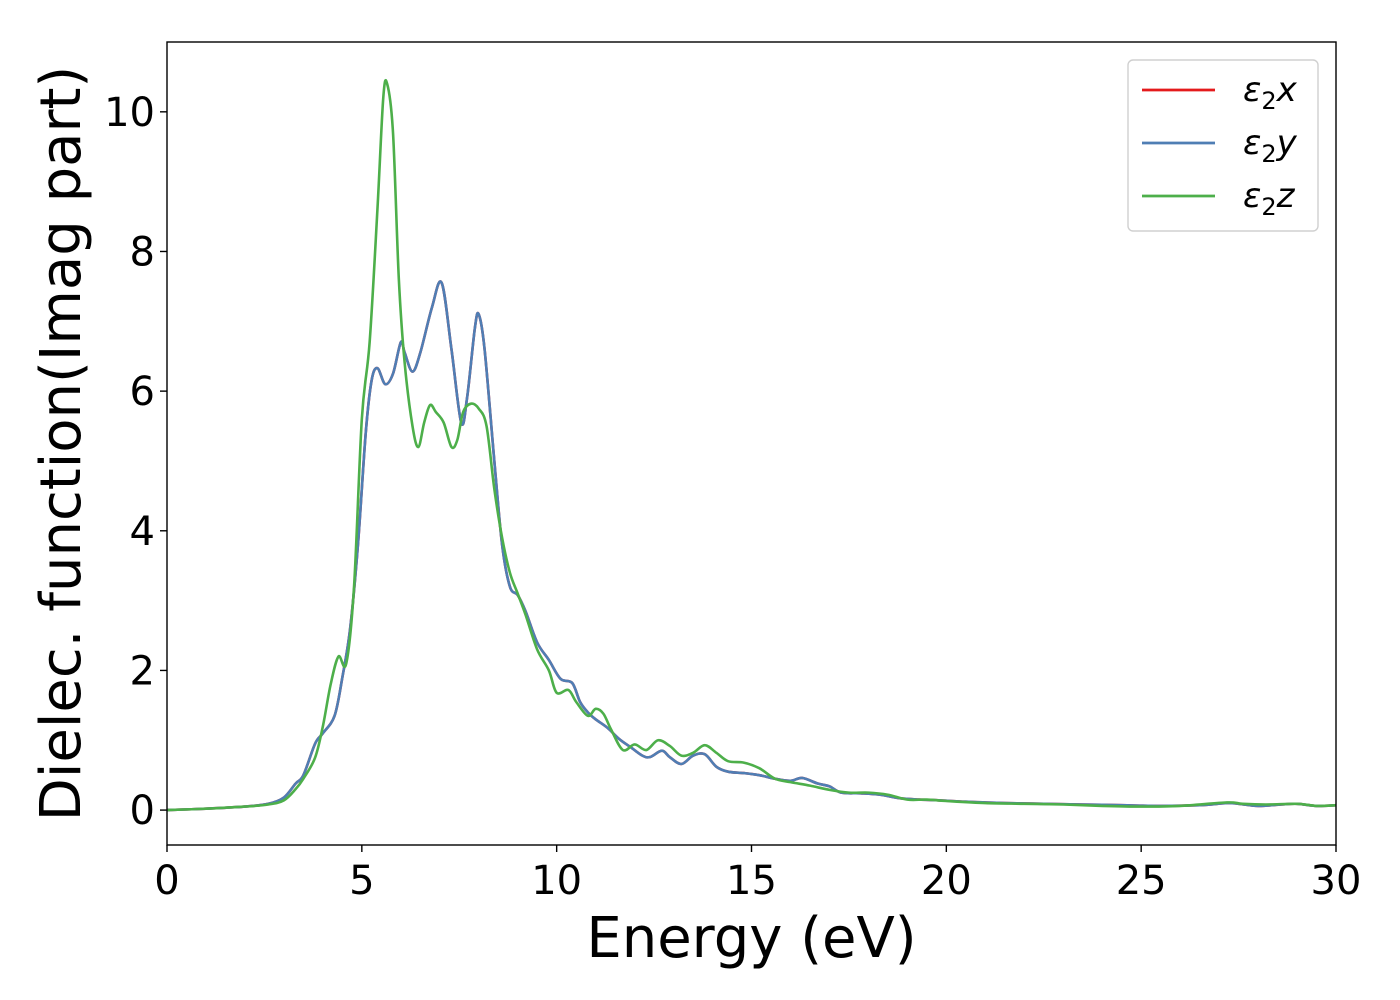 The height and width of the screenshot is (1000, 1400). I want to click on y-tick-label: 2, so click(142, 671).